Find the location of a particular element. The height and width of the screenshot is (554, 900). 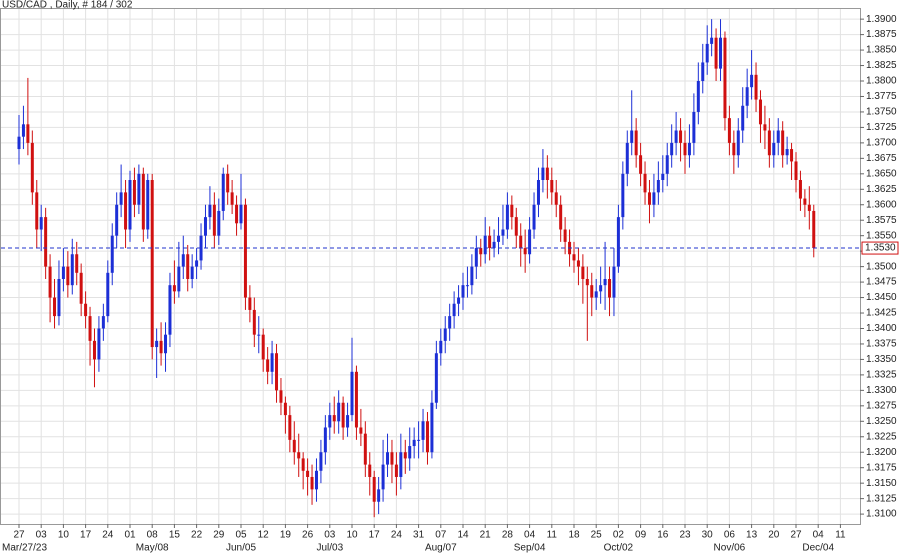

y-tick-label: 1.3150 is located at coordinates (881, 483).